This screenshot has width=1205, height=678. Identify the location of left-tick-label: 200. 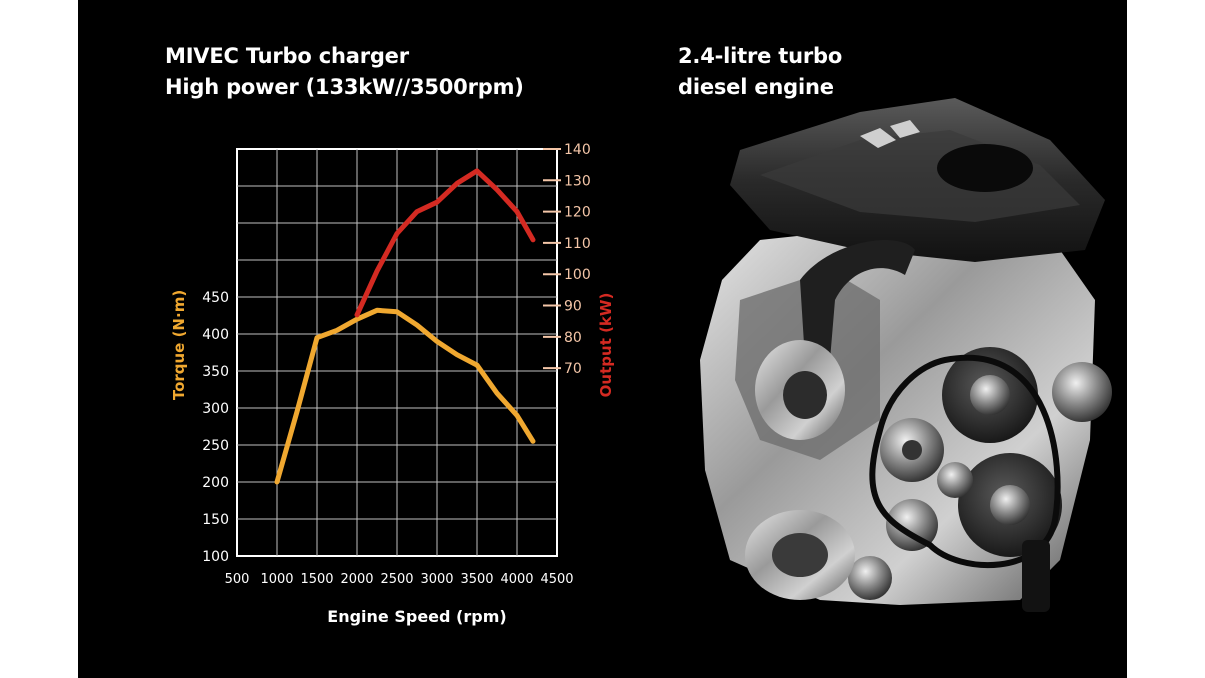
(215, 483).